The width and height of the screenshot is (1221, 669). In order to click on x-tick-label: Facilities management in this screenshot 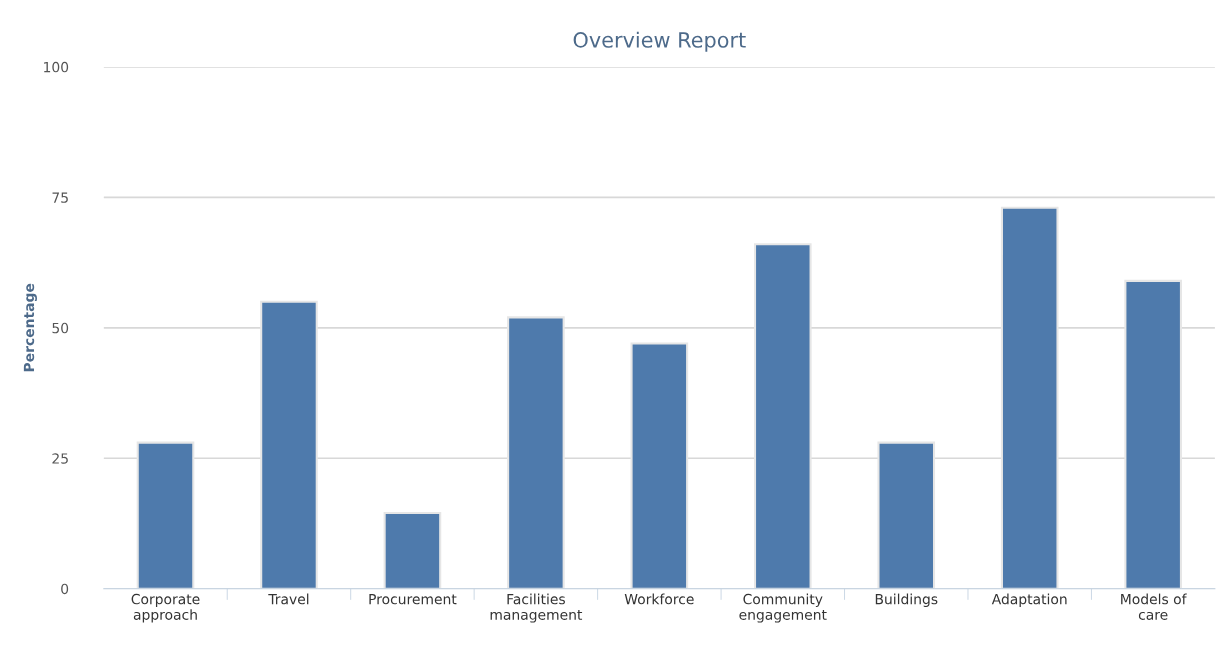, I will do `click(536, 608)`.